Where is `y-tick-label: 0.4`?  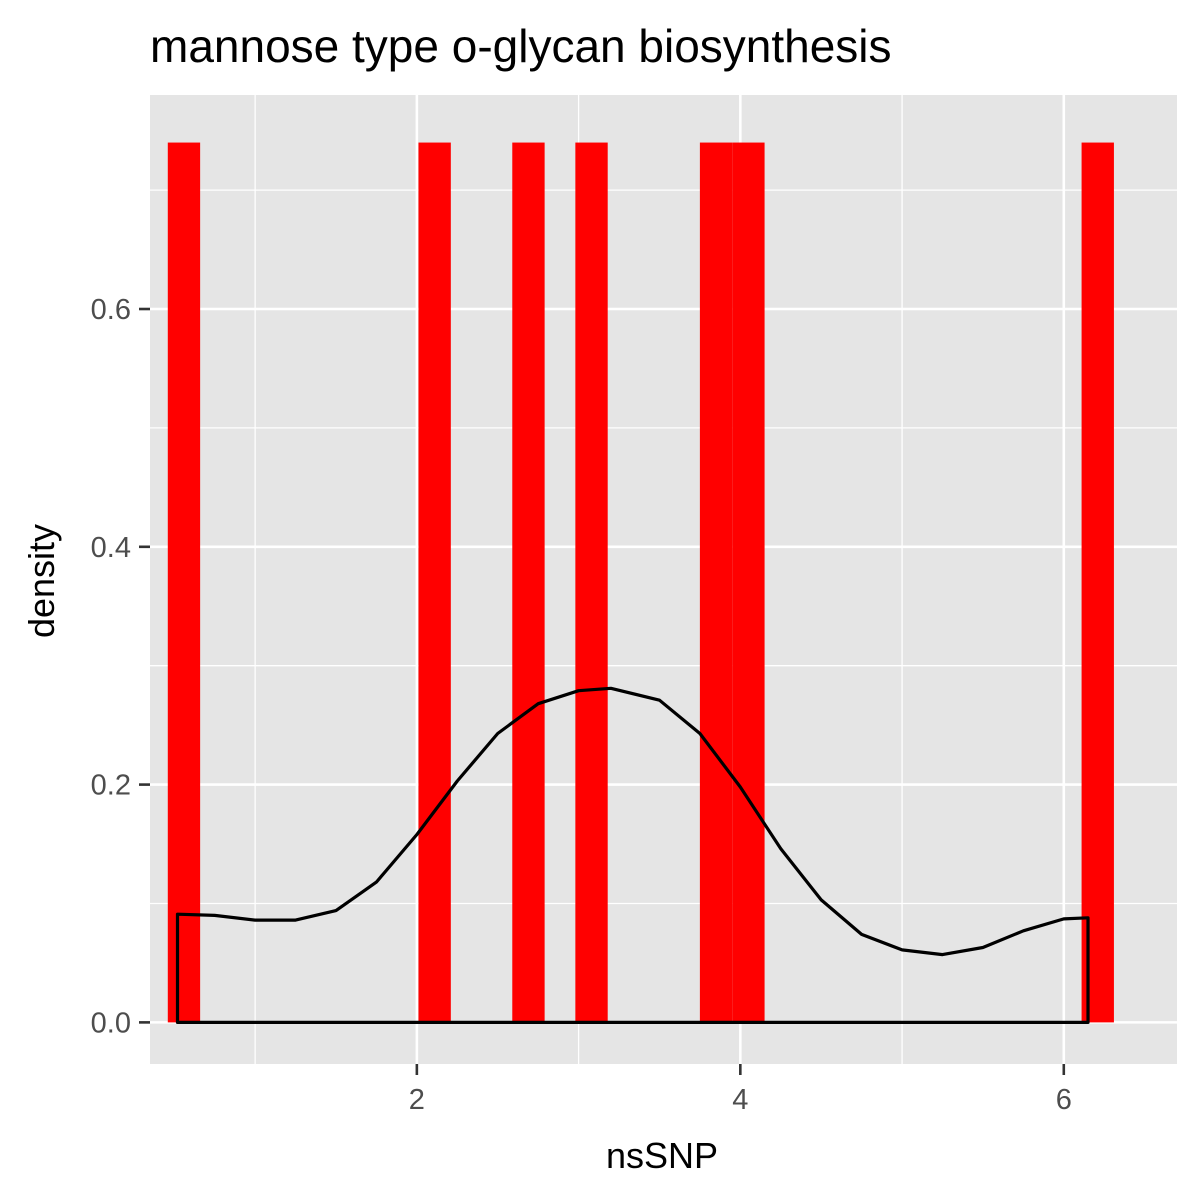
y-tick-label: 0.4 is located at coordinates (111, 548).